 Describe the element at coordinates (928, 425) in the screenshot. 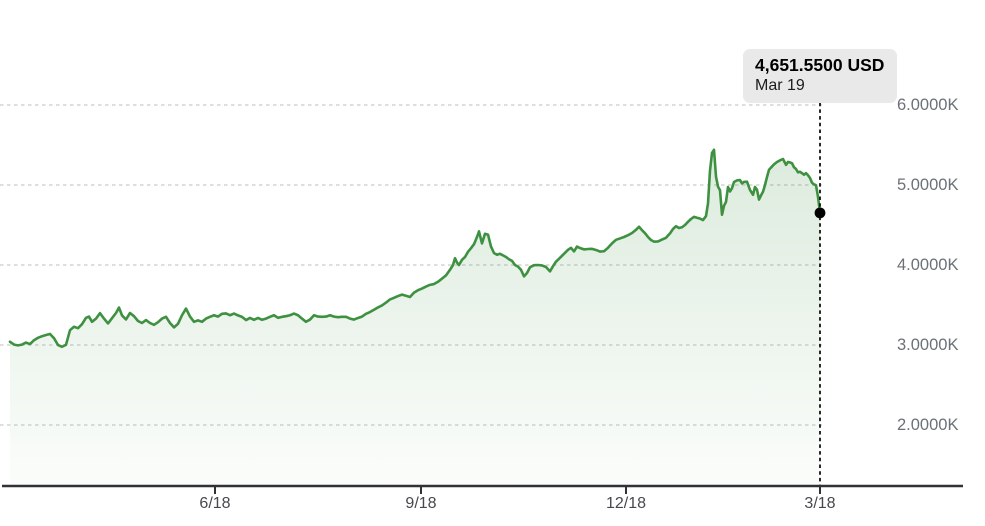

I see `y-tick-label: 2.0000K` at that location.